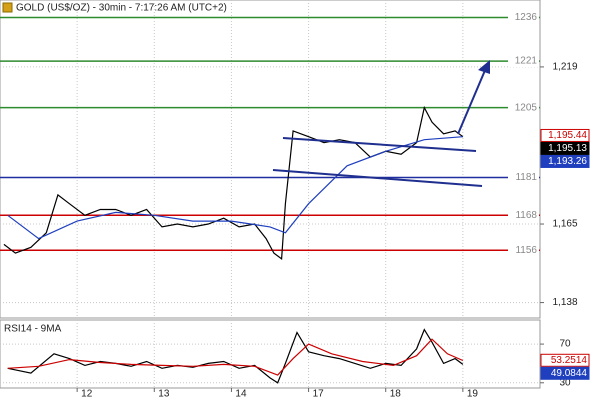  I want to click on level-label: 1205, so click(526, 107).